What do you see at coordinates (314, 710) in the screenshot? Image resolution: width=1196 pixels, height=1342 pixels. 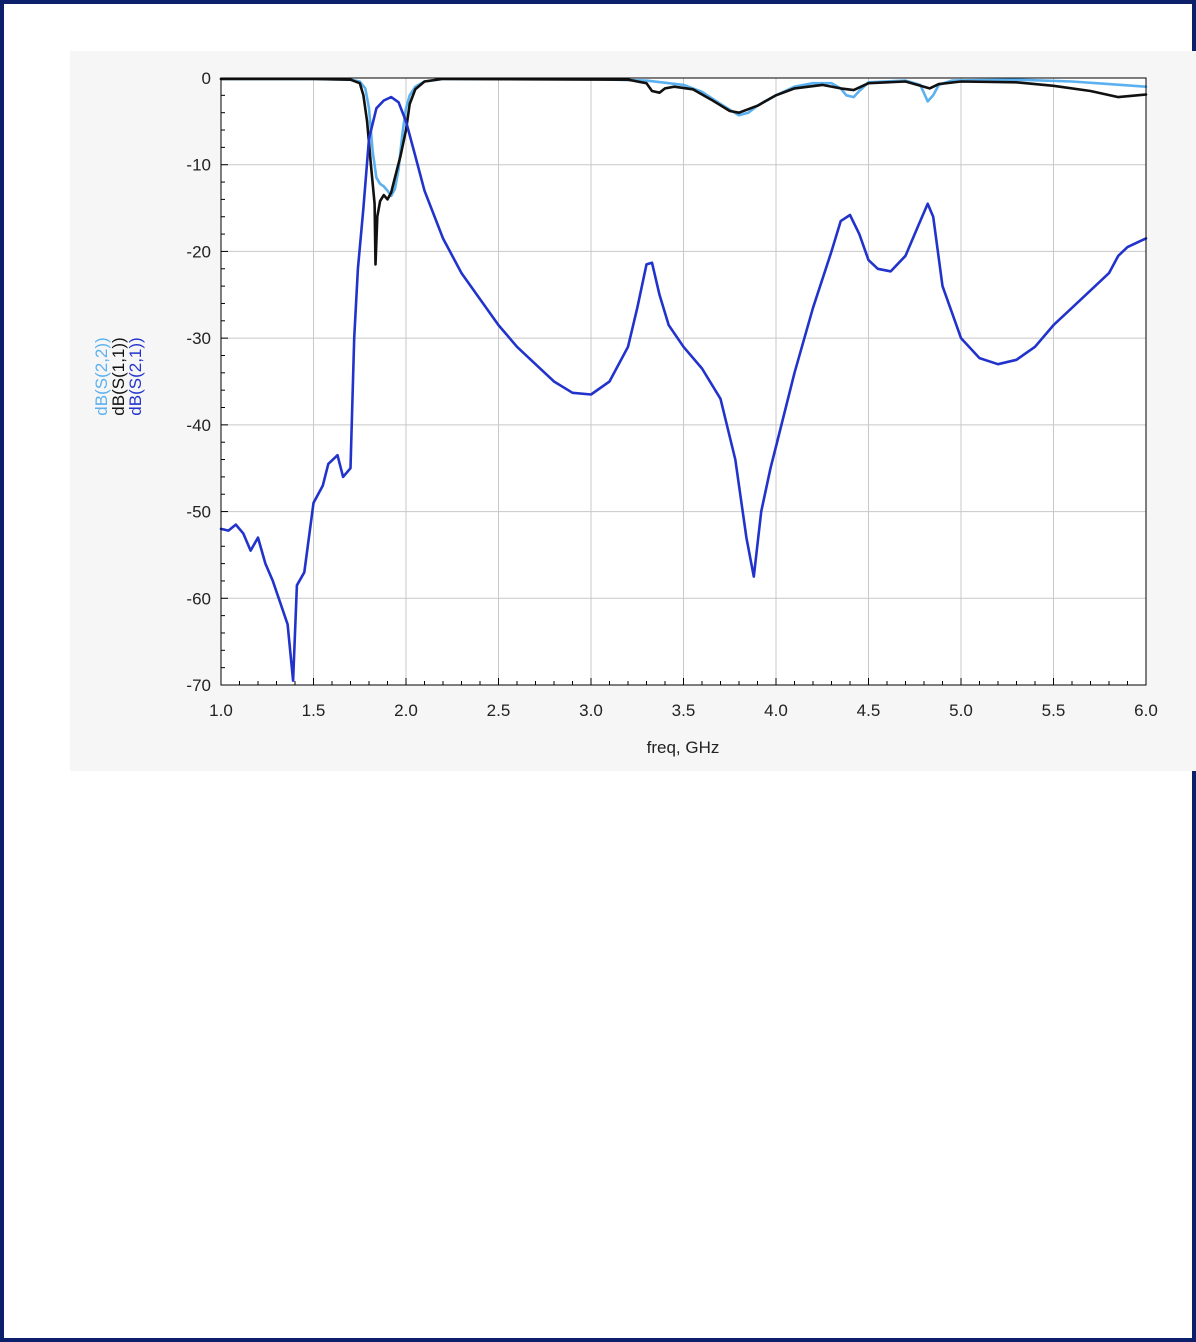 I see `x-tick-label: 1.5` at bounding box center [314, 710].